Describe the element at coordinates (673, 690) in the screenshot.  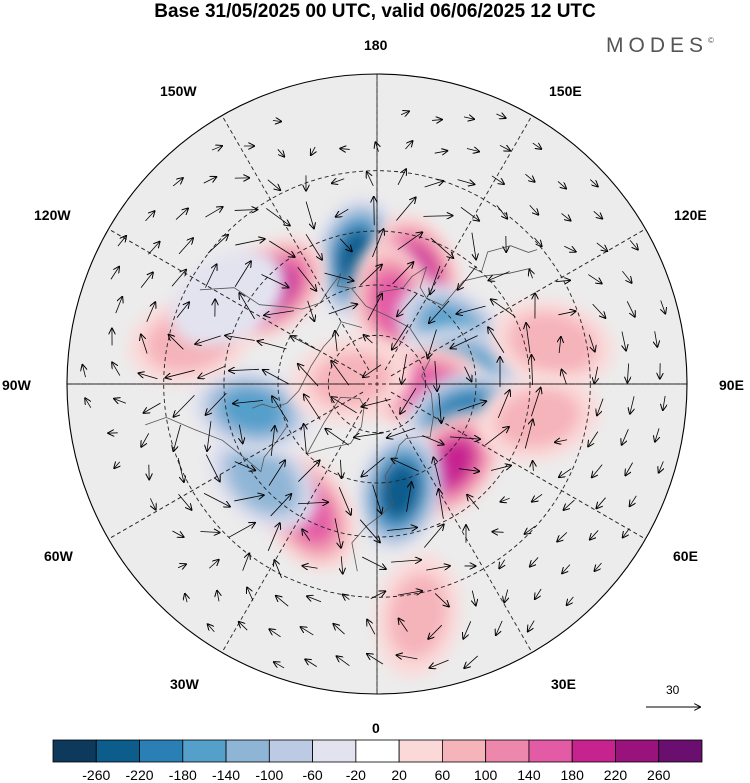
I see `wind-reference-value: 30` at that location.